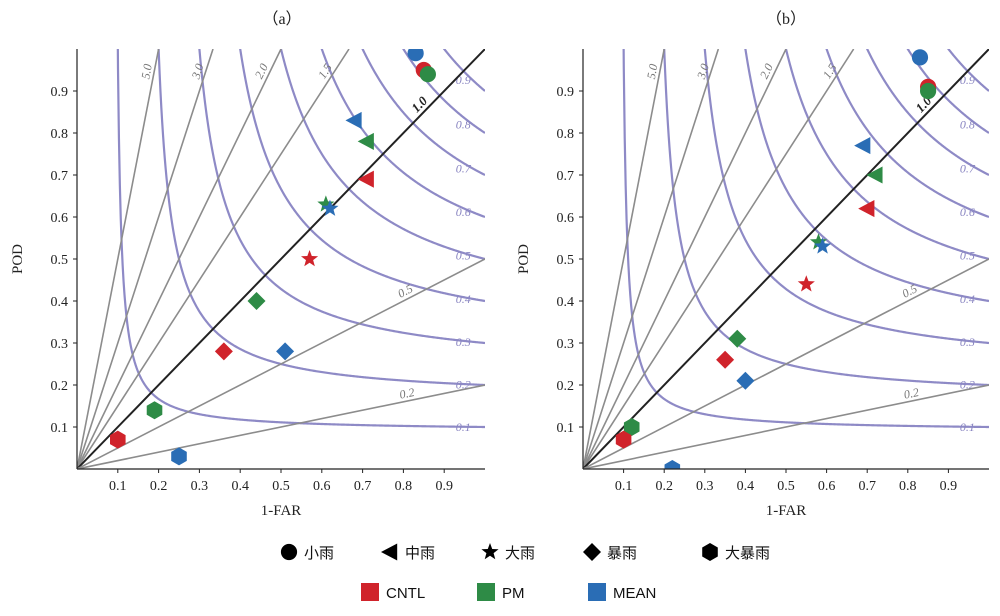  What do you see at coordinates (592, 552) in the screenshot?
I see `legend-marker-diamond` at bounding box center [592, 552].